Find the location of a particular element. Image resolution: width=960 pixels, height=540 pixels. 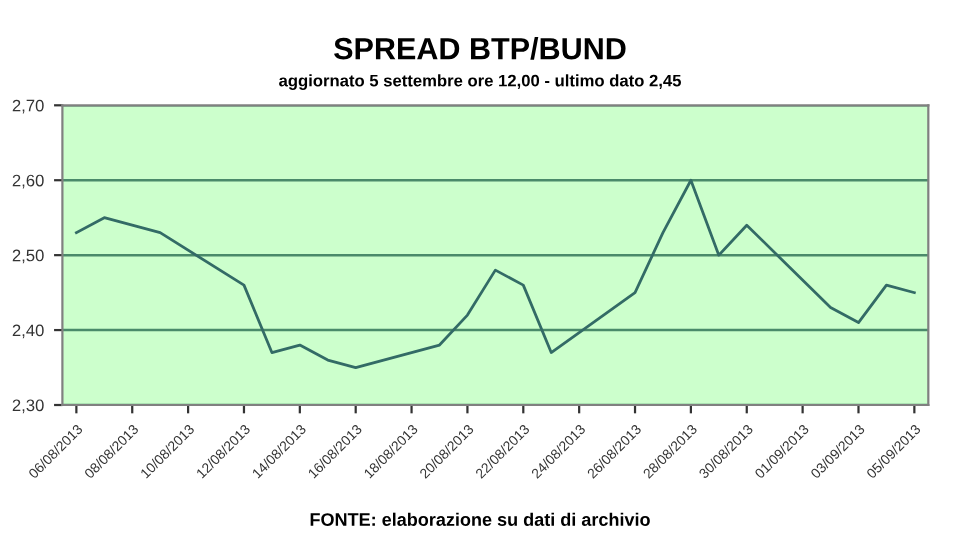

chart-subtitle: aggiornato 5 settembre ore 12,00 - ultimo dato 2,45 is located at coordinates (480, 82).